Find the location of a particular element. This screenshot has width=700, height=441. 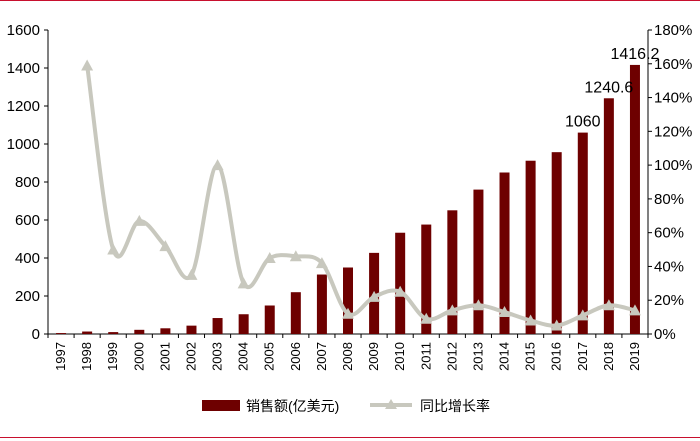

right-y-tick-label: 100% is located at coordinates (673, 165).